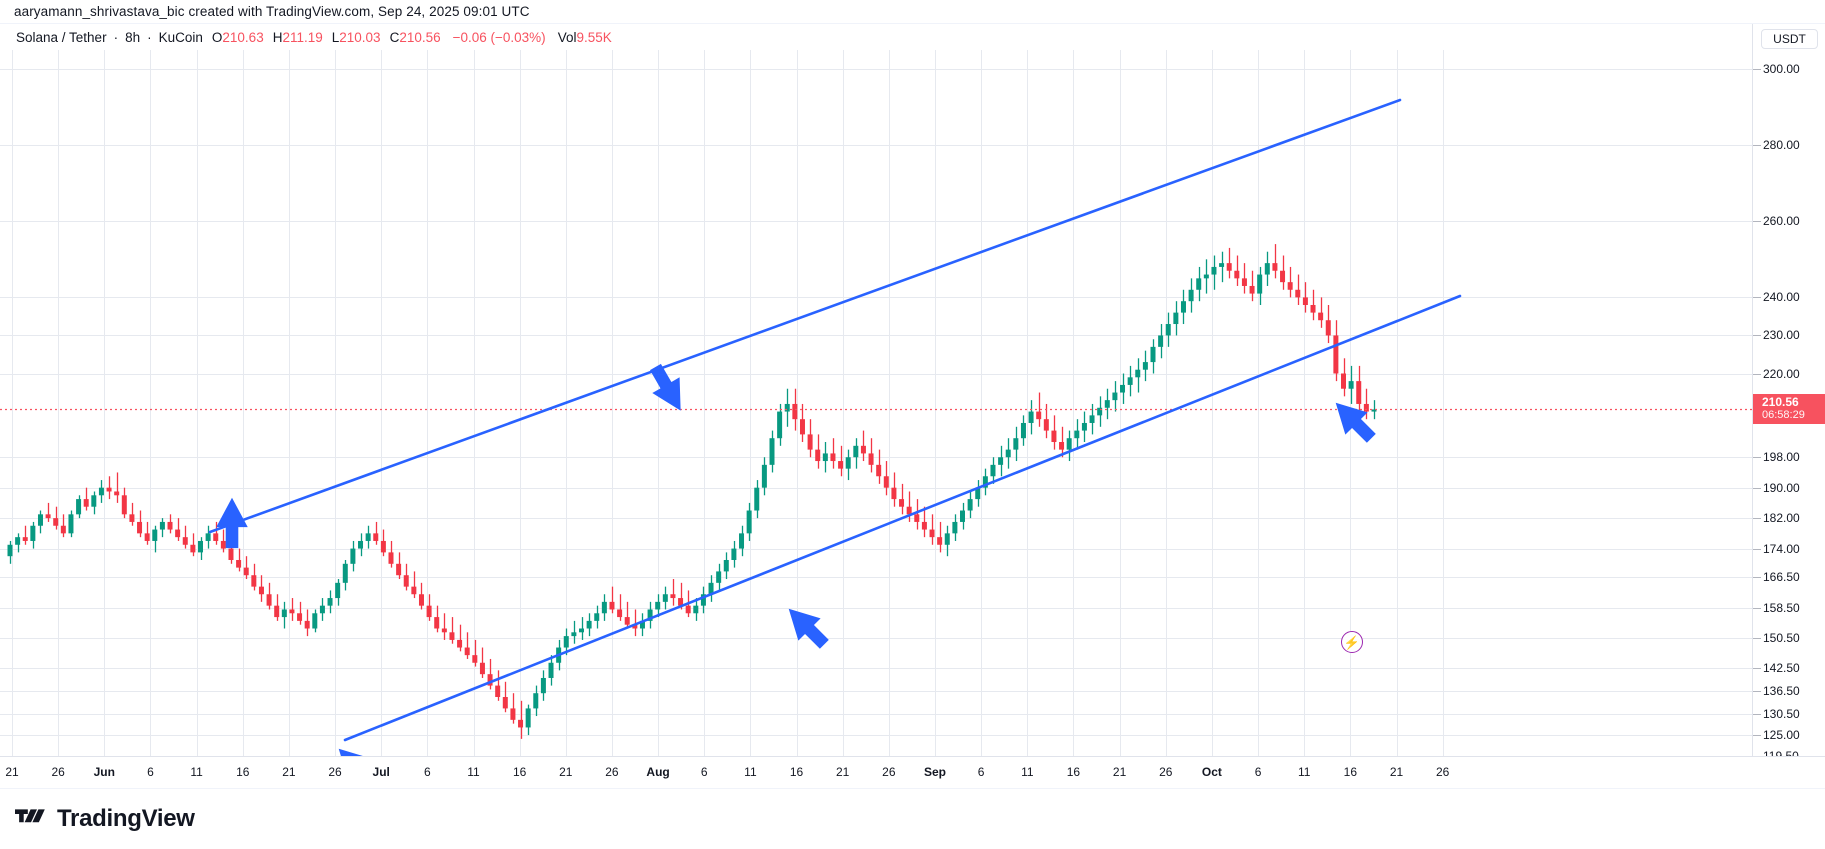 The image size is (1825, 849). I want to click on price-tick-label: 125.00, so click(1781, 735).